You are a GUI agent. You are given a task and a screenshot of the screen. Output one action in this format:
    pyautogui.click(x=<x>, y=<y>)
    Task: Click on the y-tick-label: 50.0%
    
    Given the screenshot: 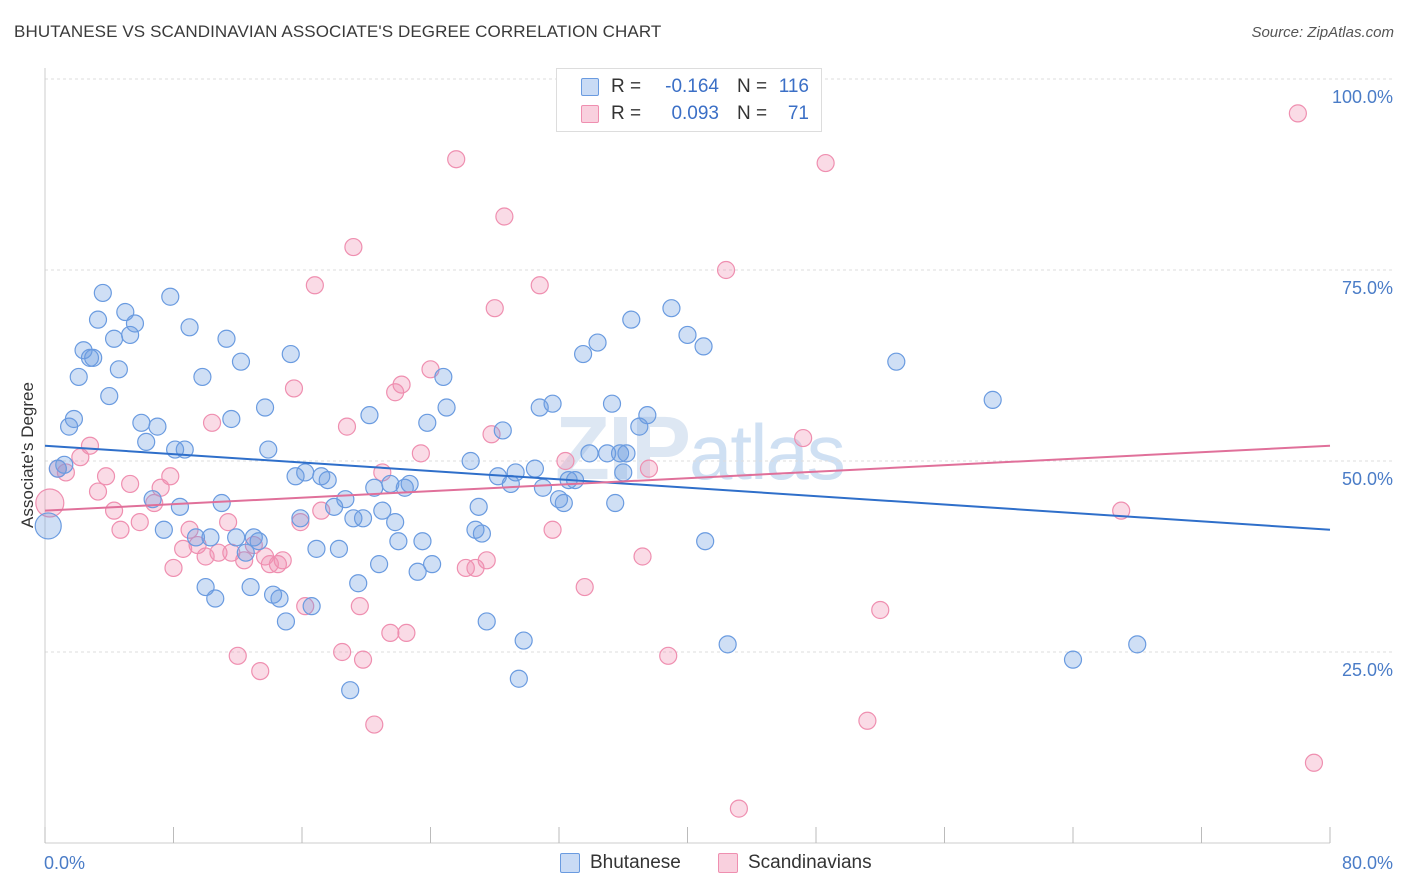 What is the action you would take?
    pyautogui.click(x=1367, y=479)
    